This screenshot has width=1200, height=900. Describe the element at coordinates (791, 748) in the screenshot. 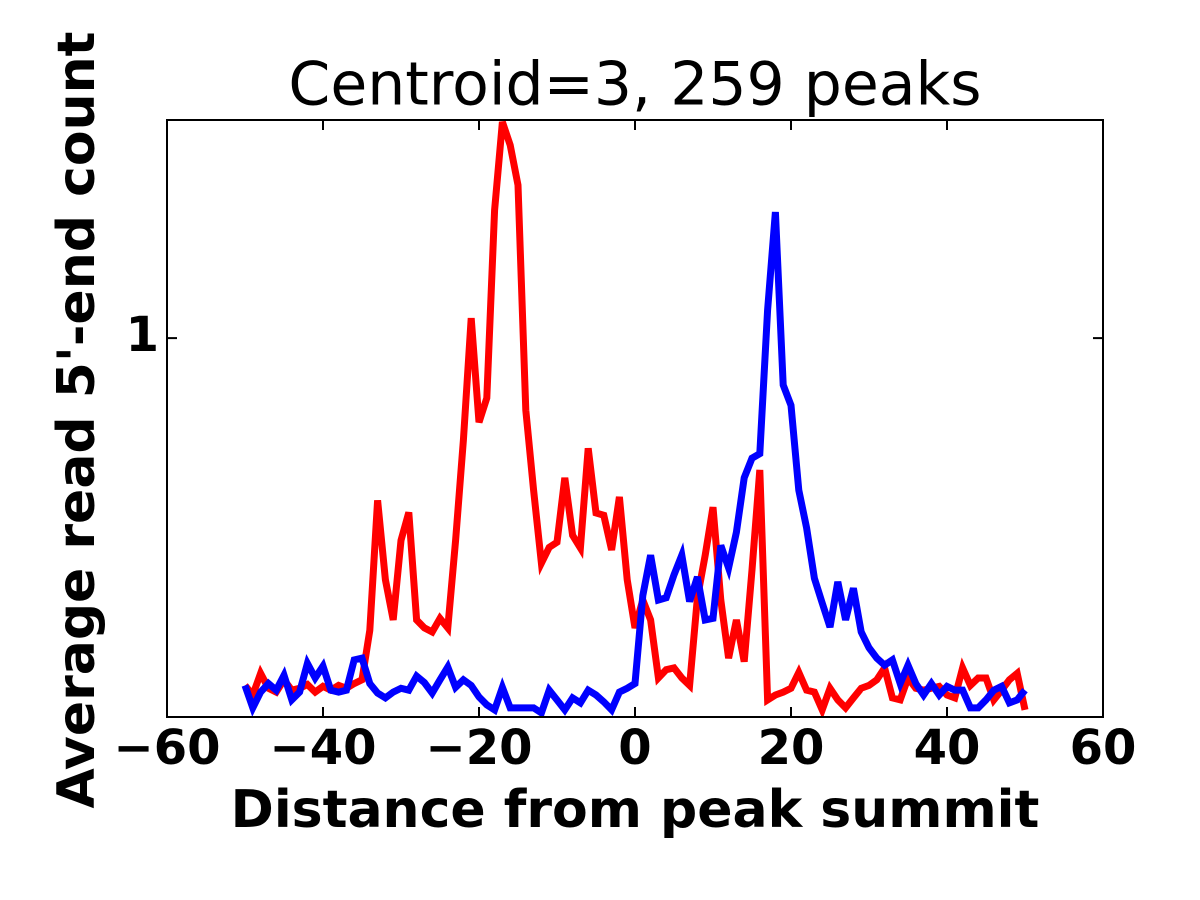

I see `x-tick-label: 20` at that location.